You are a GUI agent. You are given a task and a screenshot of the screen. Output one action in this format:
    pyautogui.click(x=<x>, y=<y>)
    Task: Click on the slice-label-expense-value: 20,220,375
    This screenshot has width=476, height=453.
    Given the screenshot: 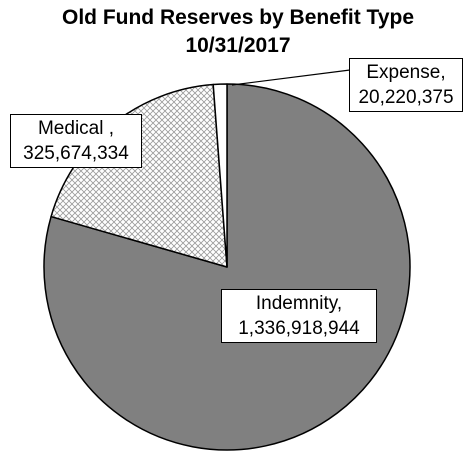 What is the action you would take?
    pyautogui.click(x=406, y=97)
    